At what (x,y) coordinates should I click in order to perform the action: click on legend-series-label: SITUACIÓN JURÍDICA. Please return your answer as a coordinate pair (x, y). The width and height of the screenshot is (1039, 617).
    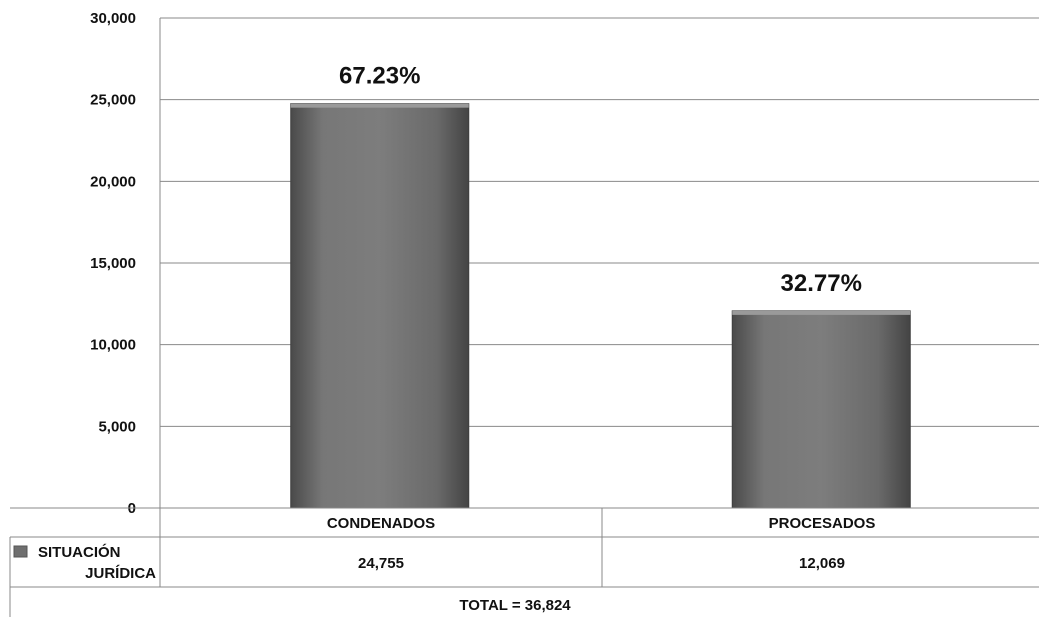
    Looking at the image, I should click on (97, 562).